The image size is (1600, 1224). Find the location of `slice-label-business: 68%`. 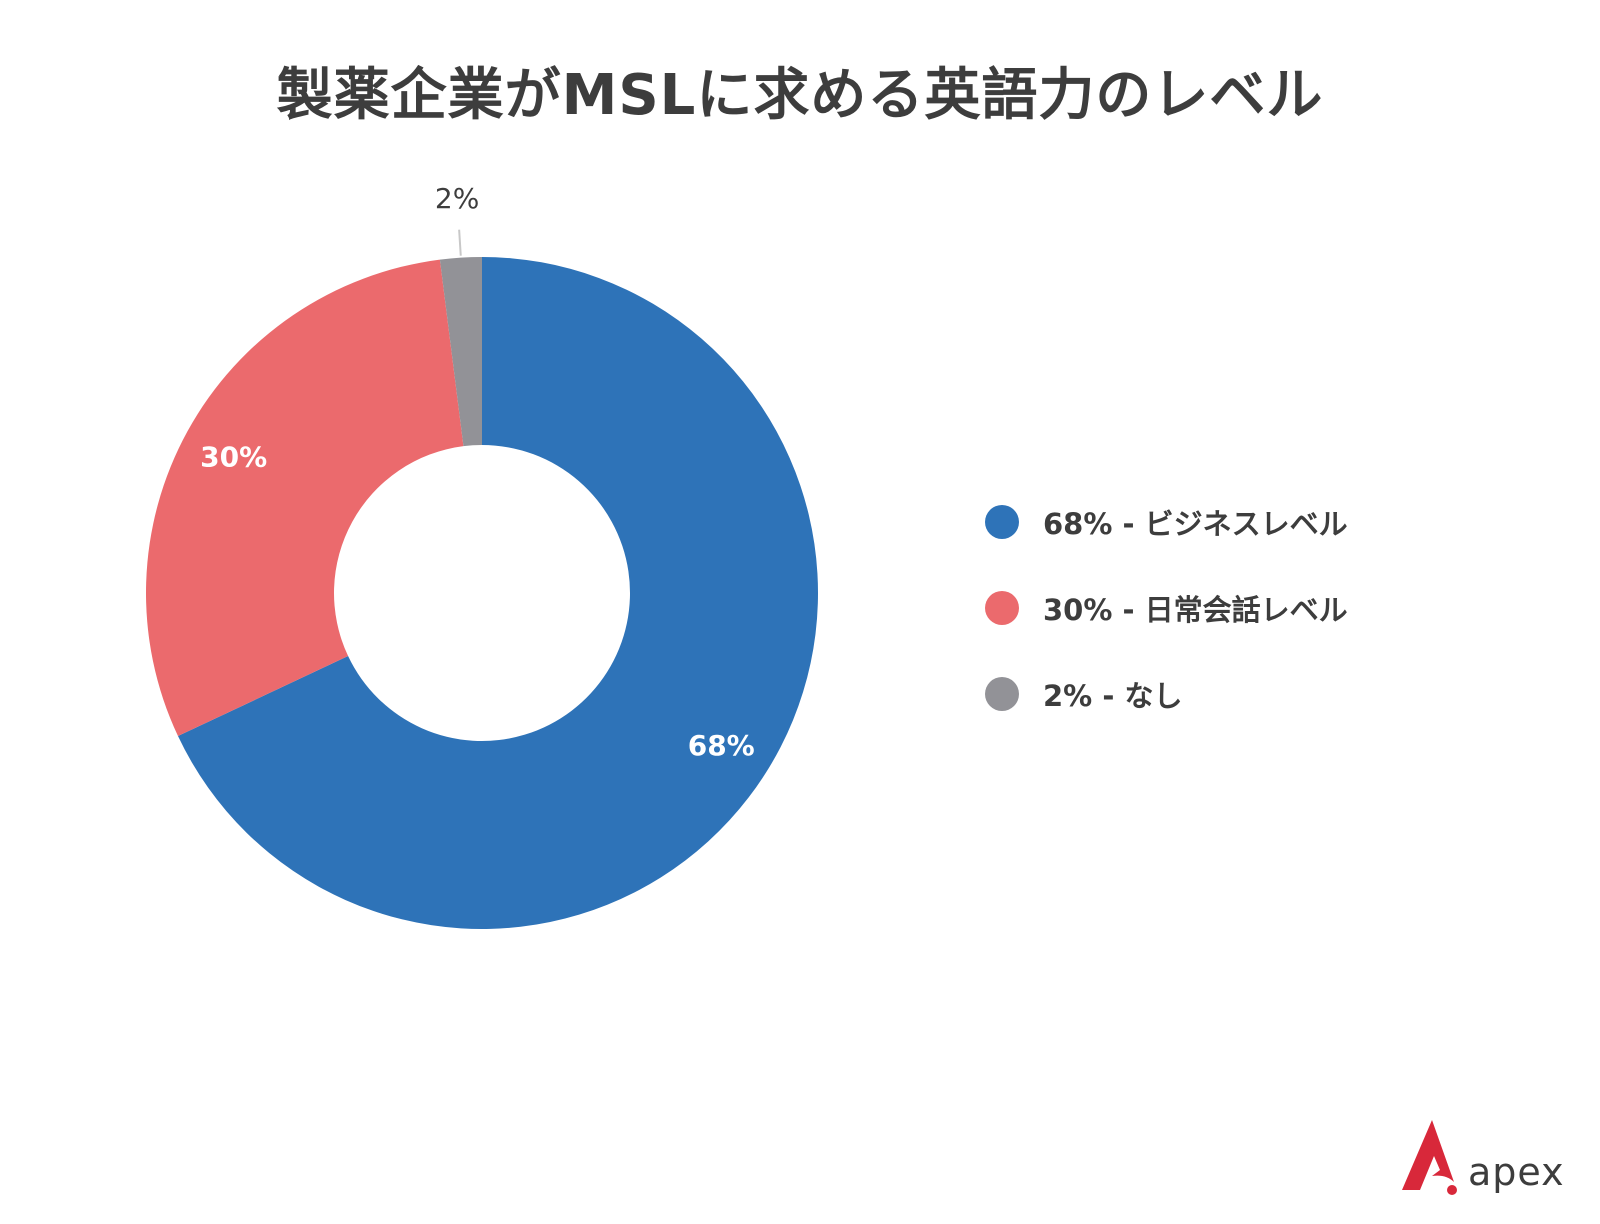

slice-label-business: 68% is located at coordinates (721, 745).